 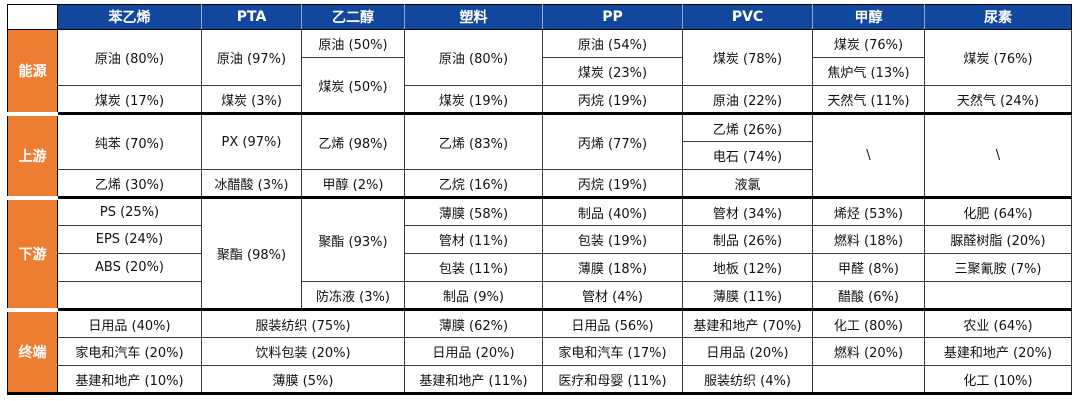 I want to click on table-cell: 燃料 (20%), so click(x=868, y=351).